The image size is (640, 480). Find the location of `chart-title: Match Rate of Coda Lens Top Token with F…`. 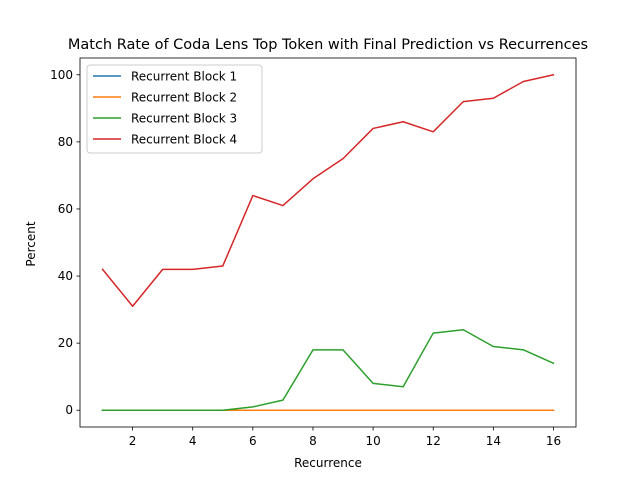

chart-title: Match Rate of Coda Lens Top Token with F… is located at coordinates (328, 45).